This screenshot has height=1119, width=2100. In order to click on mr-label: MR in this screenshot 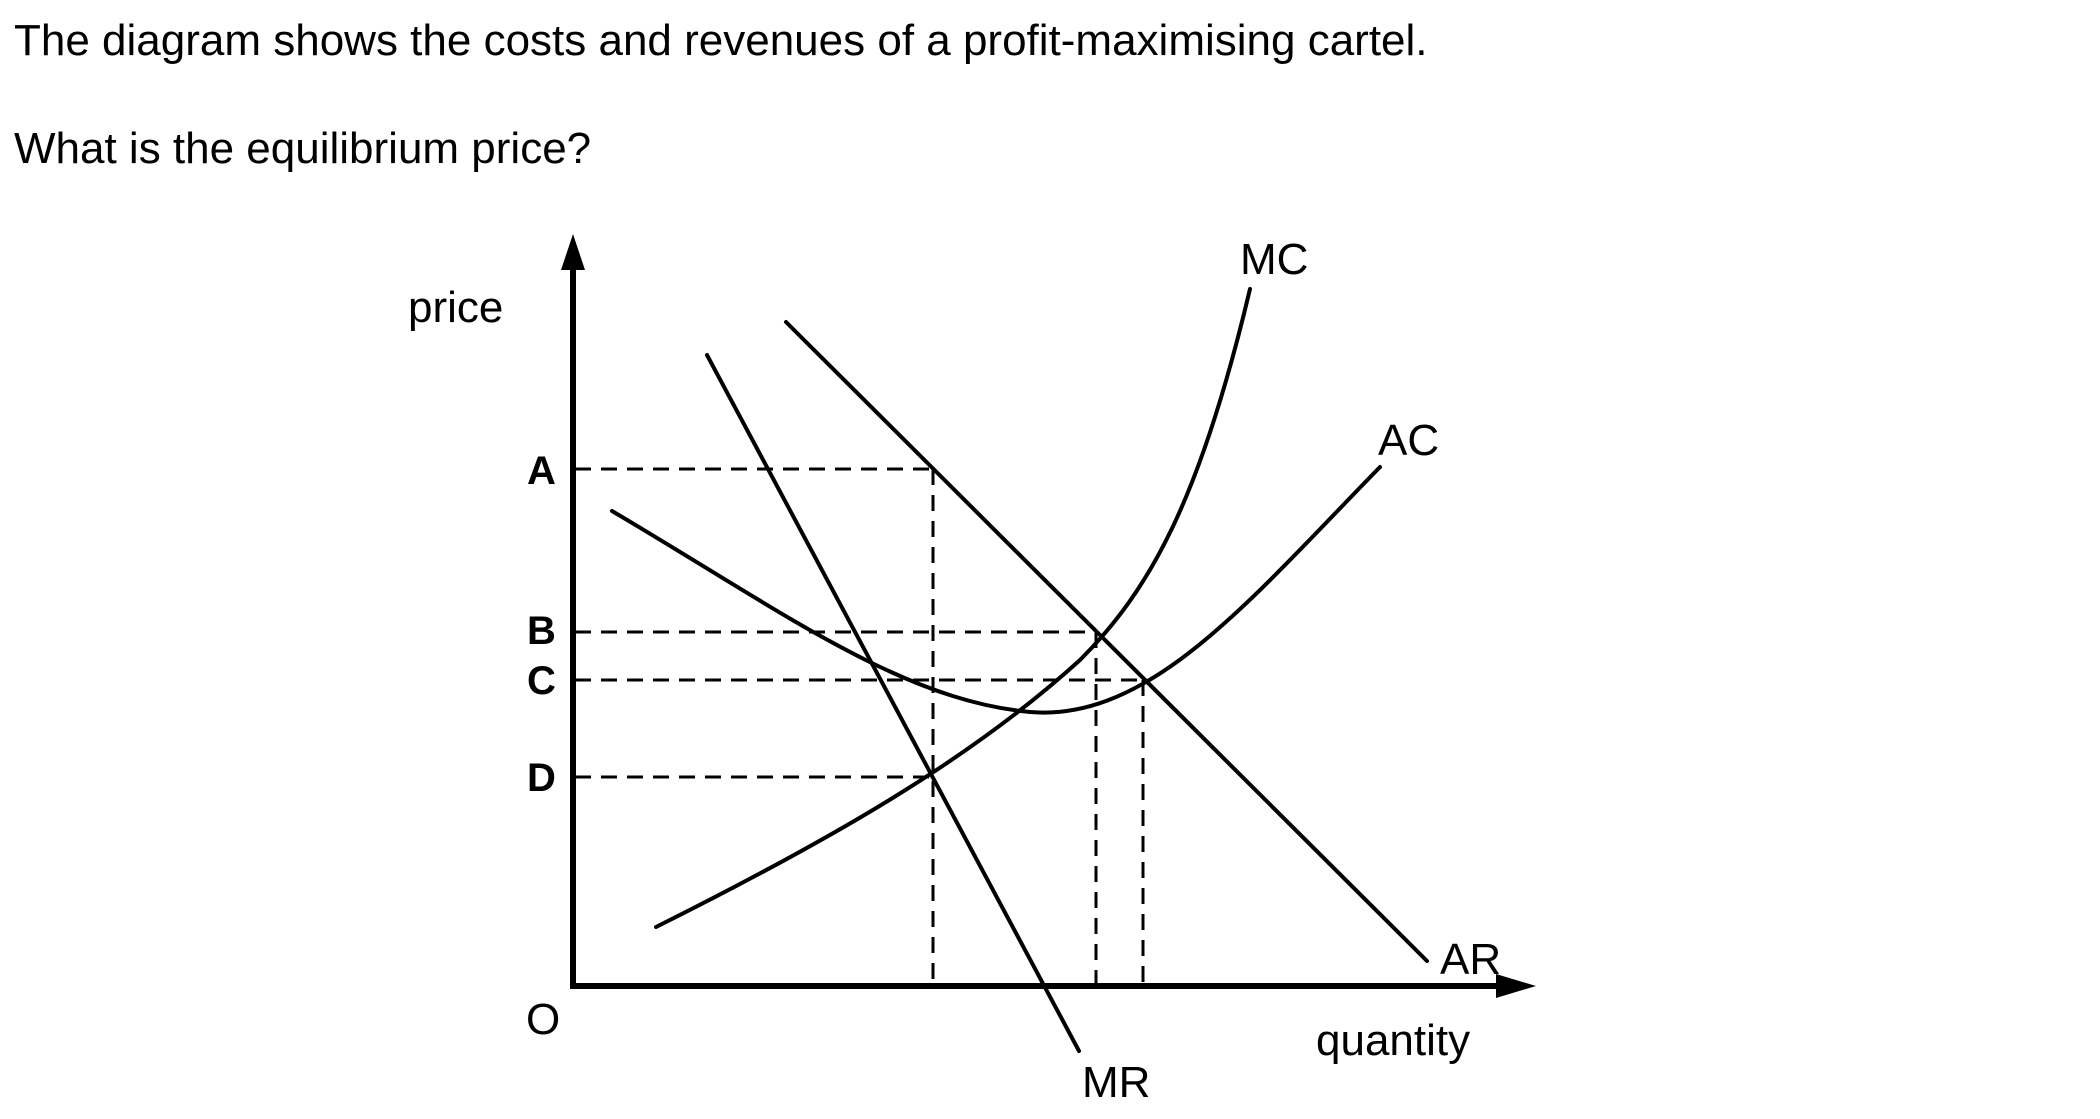, I will do `click(1116, 1082)`.